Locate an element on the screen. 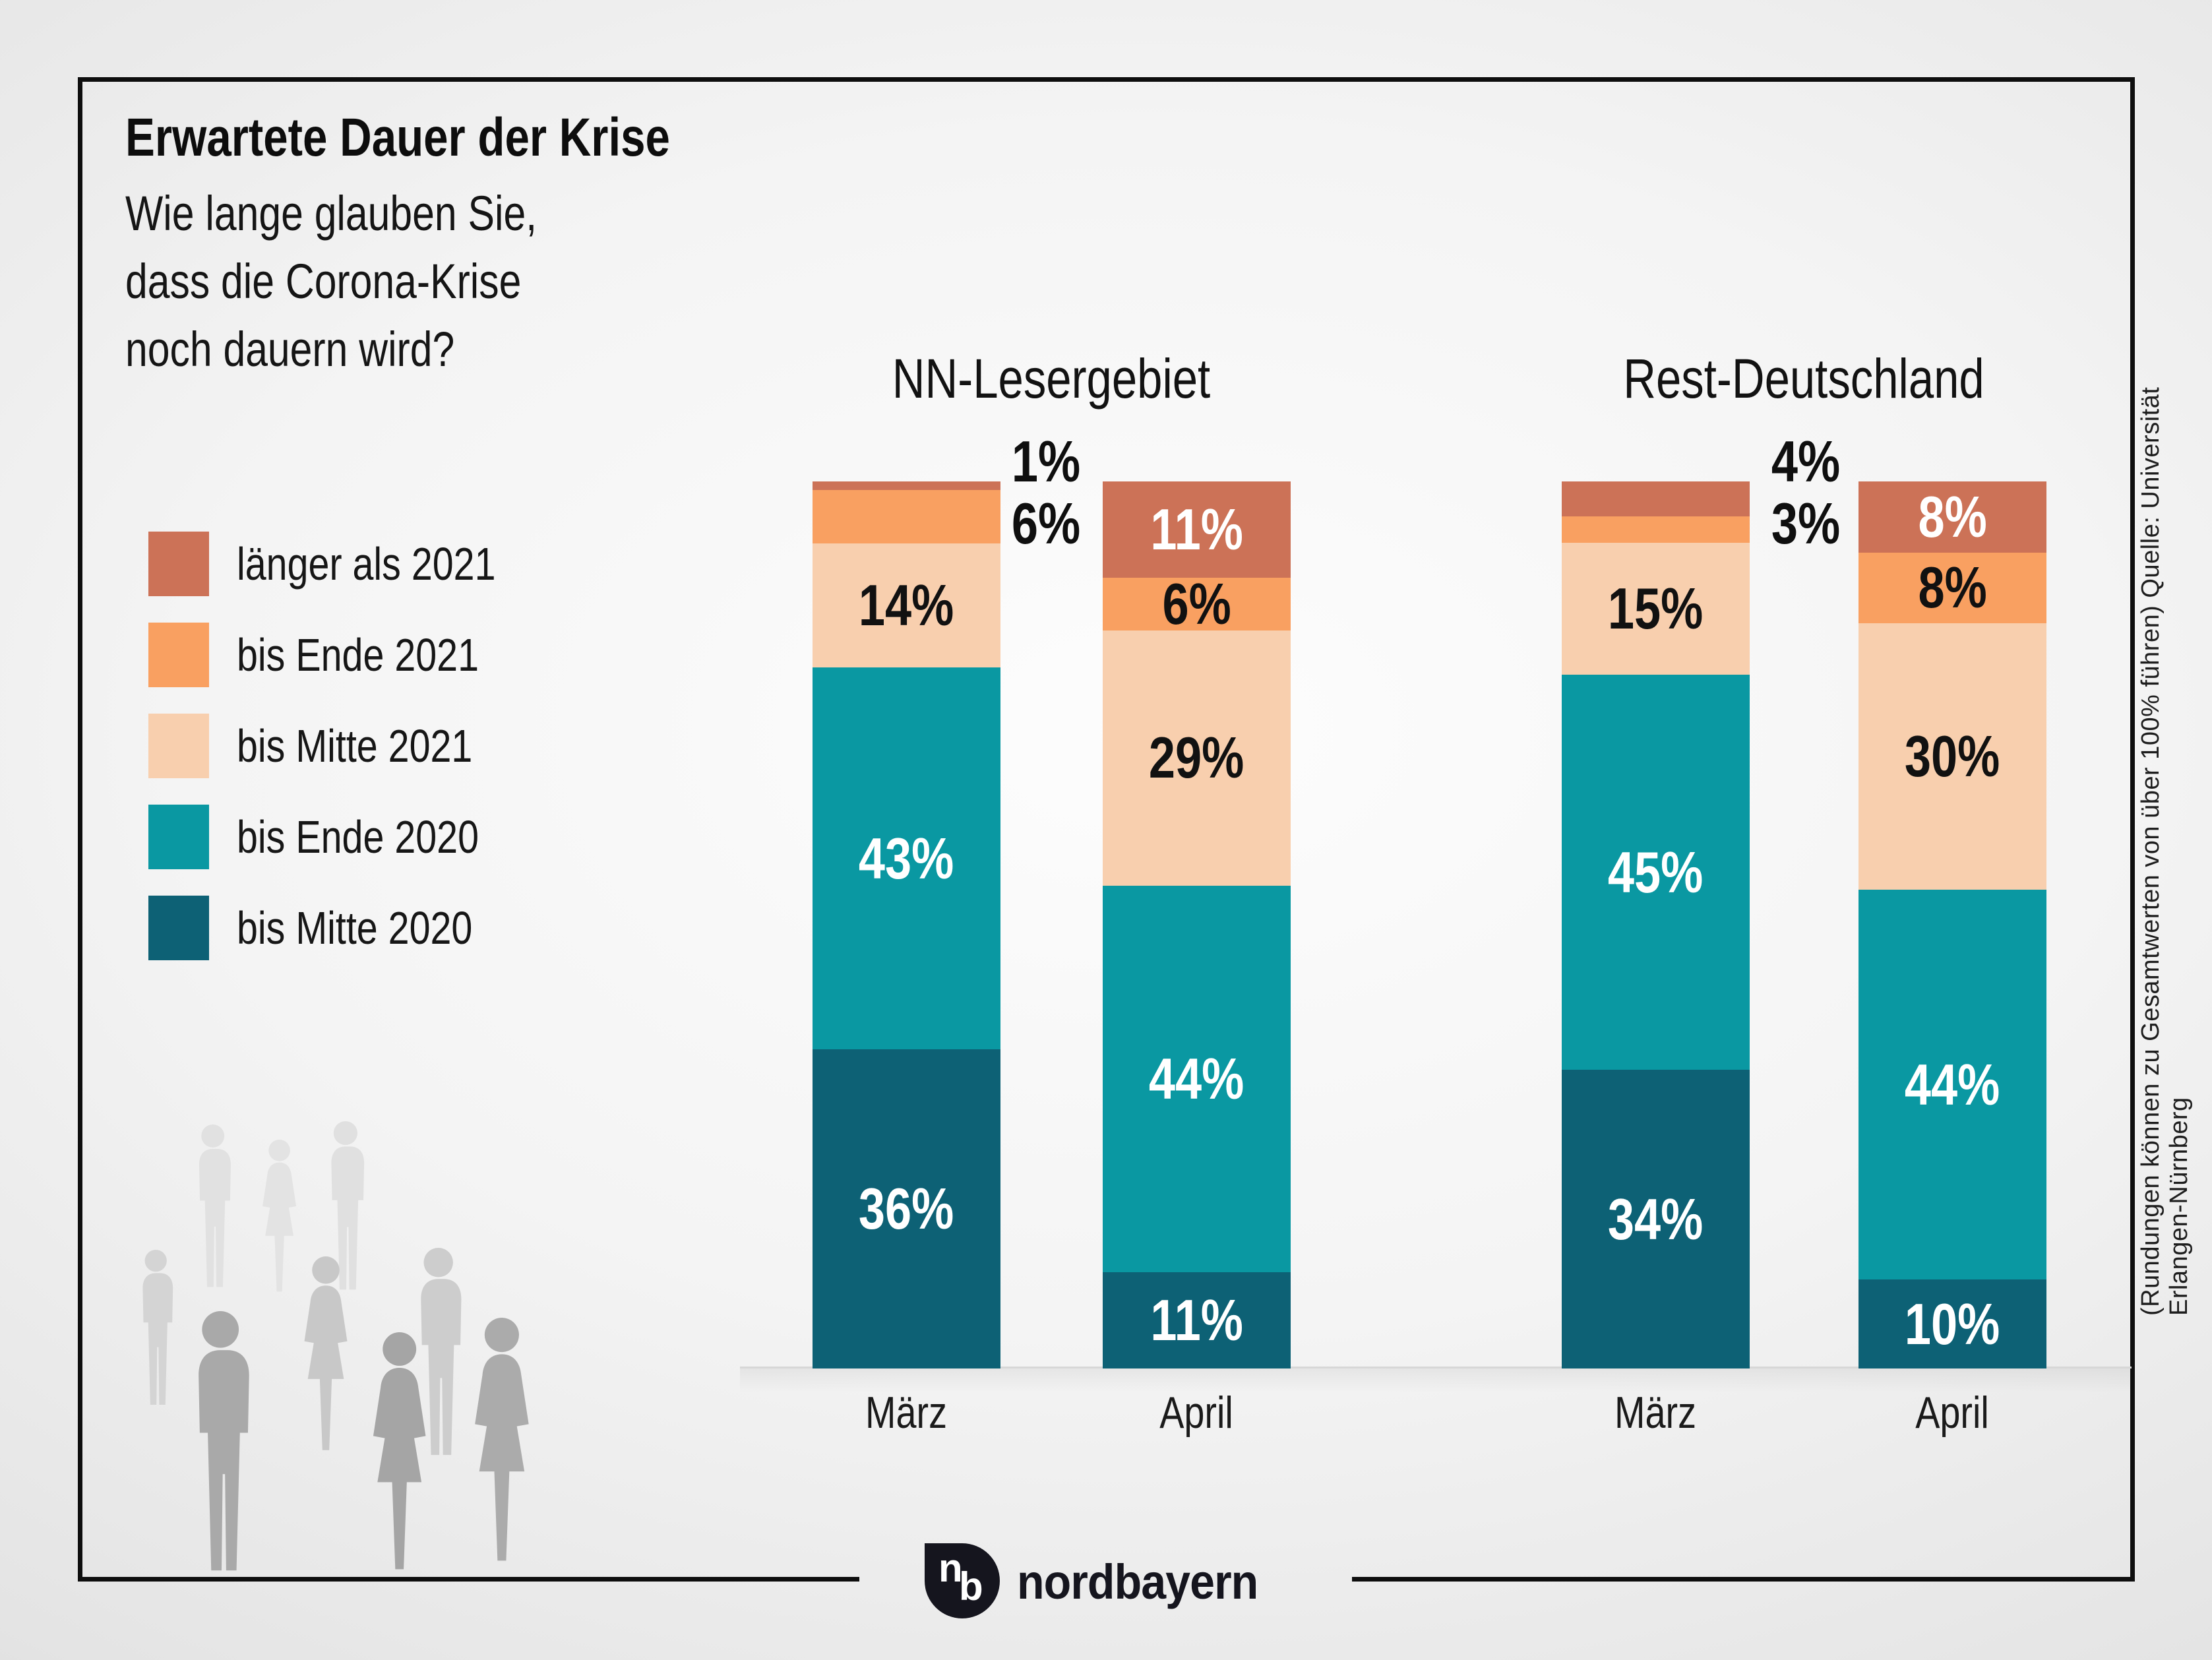 The image size is (2212, 1660). segment-value-label: 36% is located at coordinates (906, 1208).